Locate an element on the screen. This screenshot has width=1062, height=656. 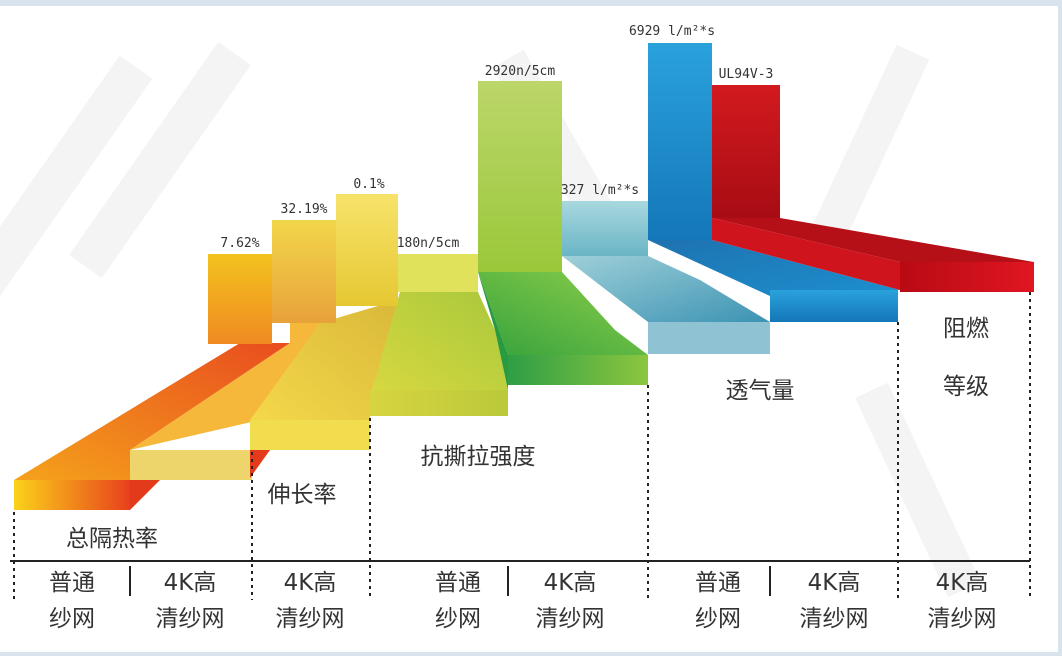
orange-ribbon-face is located at coordinates (72, 495).